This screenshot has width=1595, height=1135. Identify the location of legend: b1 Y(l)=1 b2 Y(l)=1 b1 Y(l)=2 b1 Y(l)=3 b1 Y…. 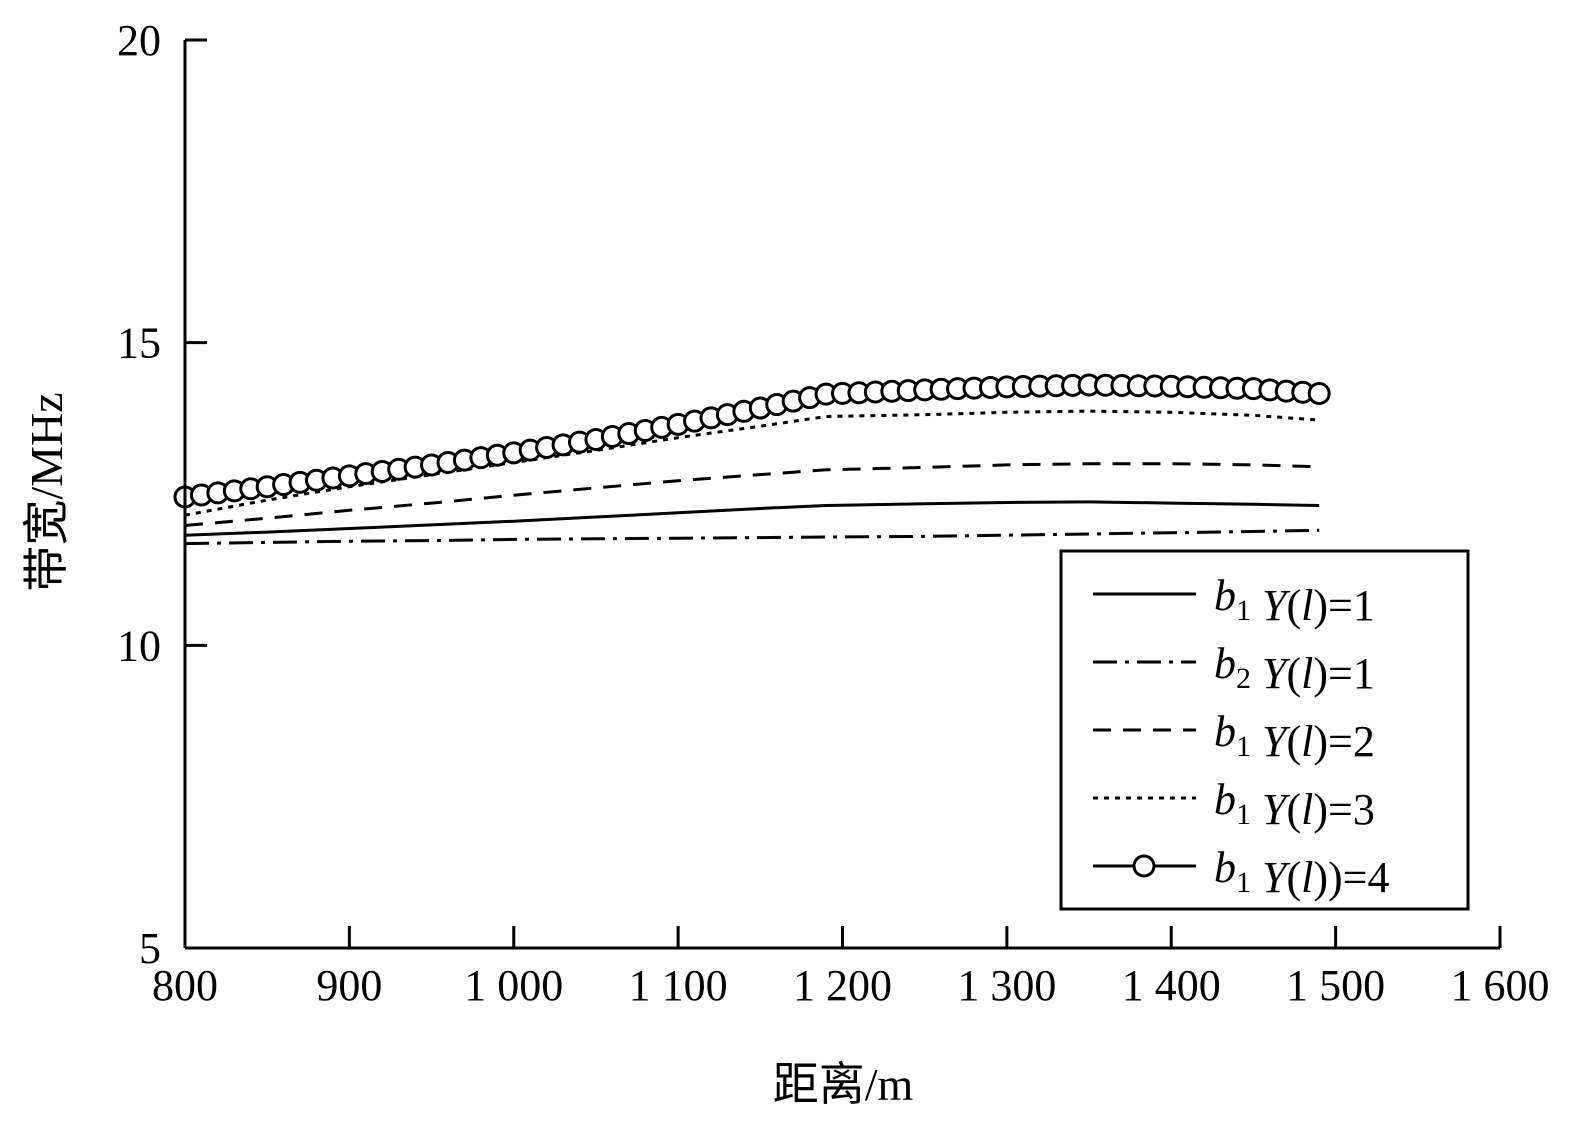
(1264, 730).